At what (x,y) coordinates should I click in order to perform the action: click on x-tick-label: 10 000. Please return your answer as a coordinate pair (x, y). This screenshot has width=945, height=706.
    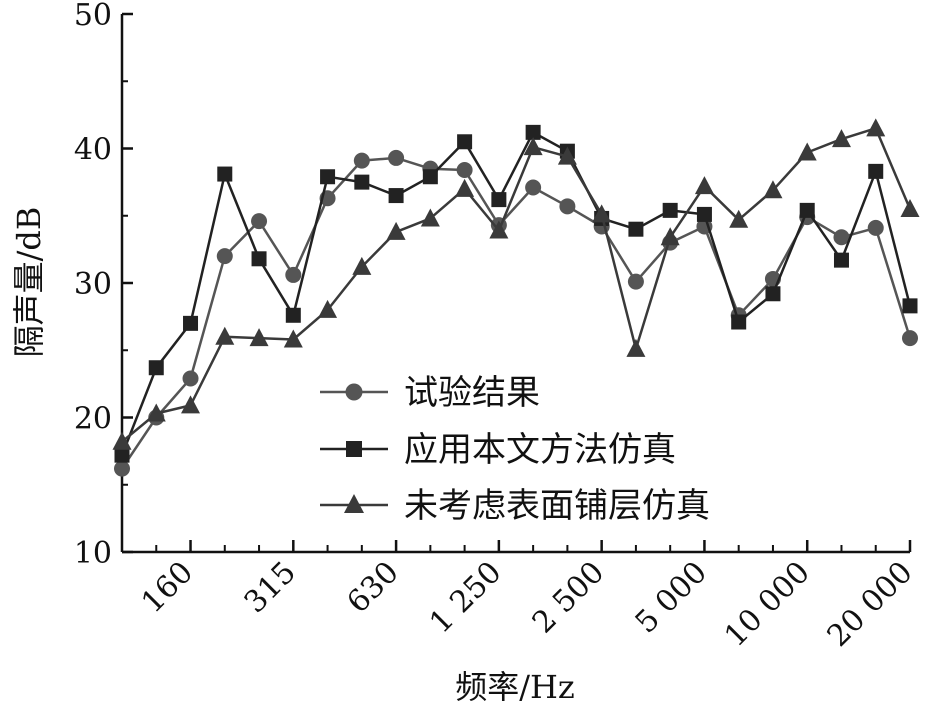
    Looking at the image, I should click on (767, 604).